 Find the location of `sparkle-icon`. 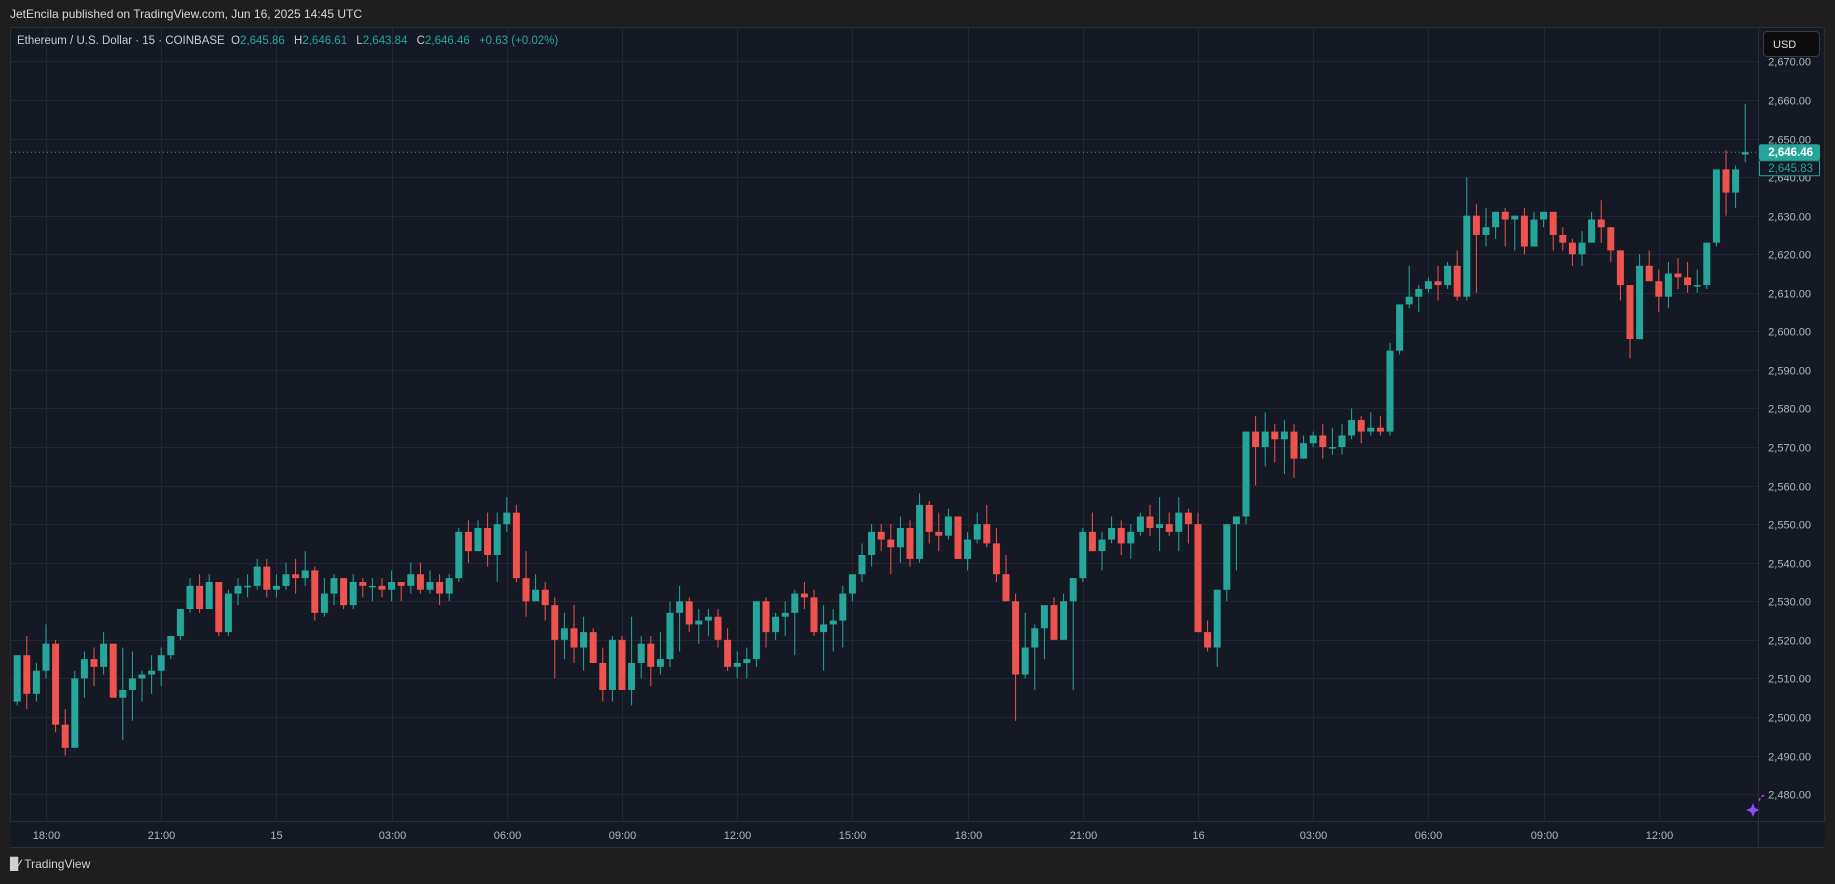

sparkle-icon is located at coordinates (1756, 805).